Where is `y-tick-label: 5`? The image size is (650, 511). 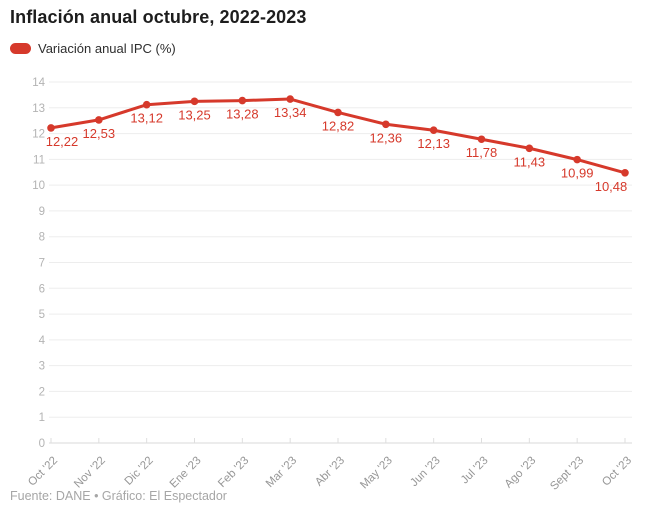
y-tick-label: 5 is located at coordinates (42, 315).